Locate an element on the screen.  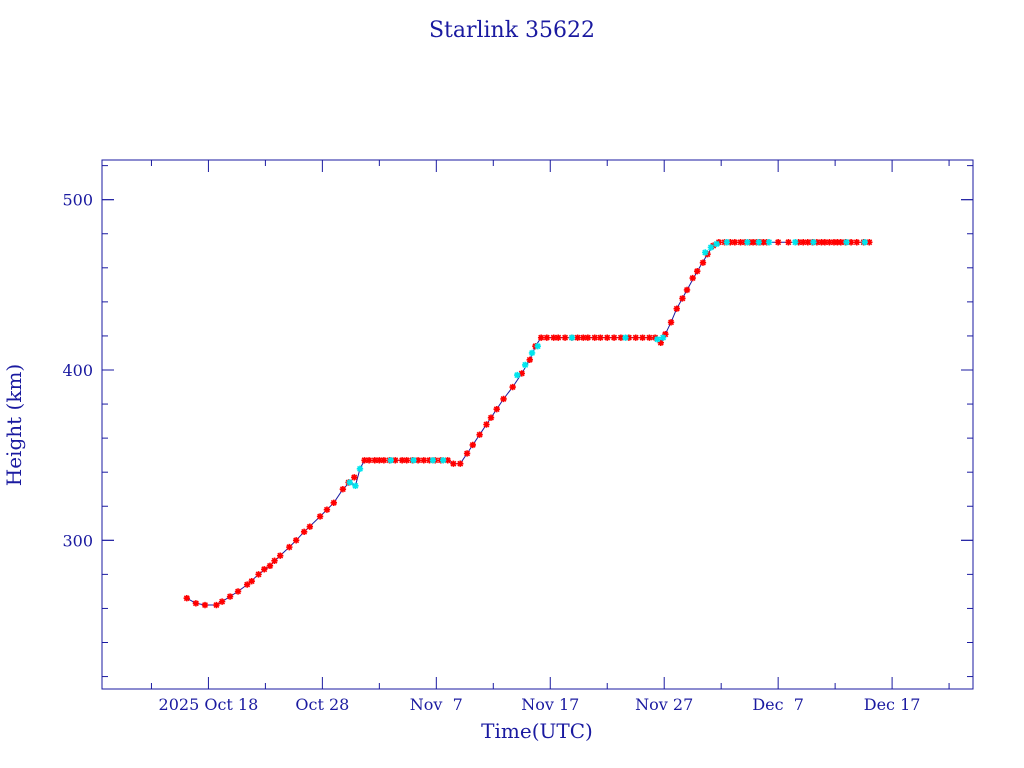
x-axis-label: Time(UTC) is located at coordinates (537, 731).